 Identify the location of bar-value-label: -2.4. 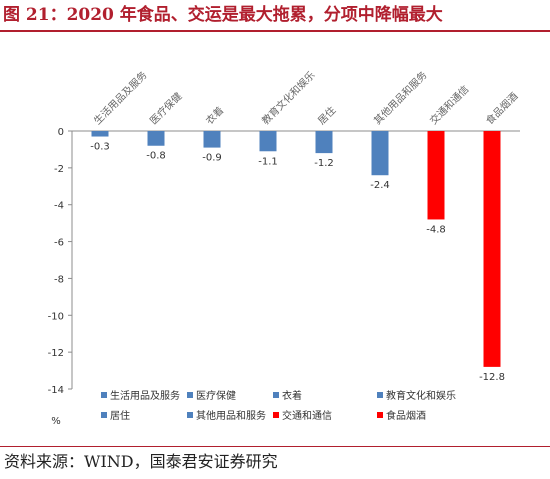
(380, 185).